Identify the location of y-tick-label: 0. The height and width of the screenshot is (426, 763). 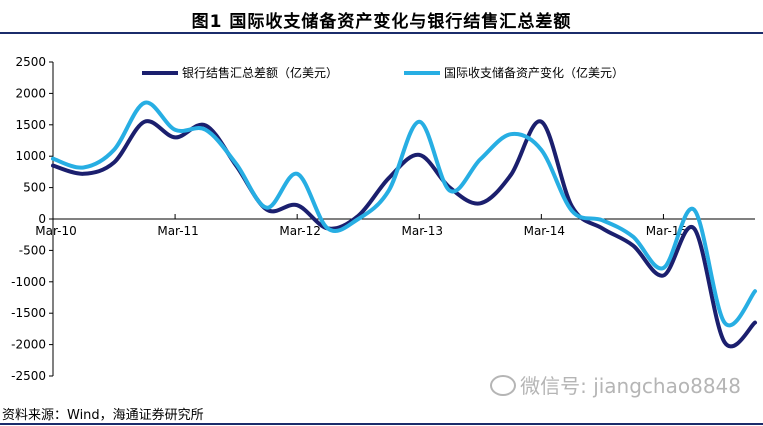
(42, 219).